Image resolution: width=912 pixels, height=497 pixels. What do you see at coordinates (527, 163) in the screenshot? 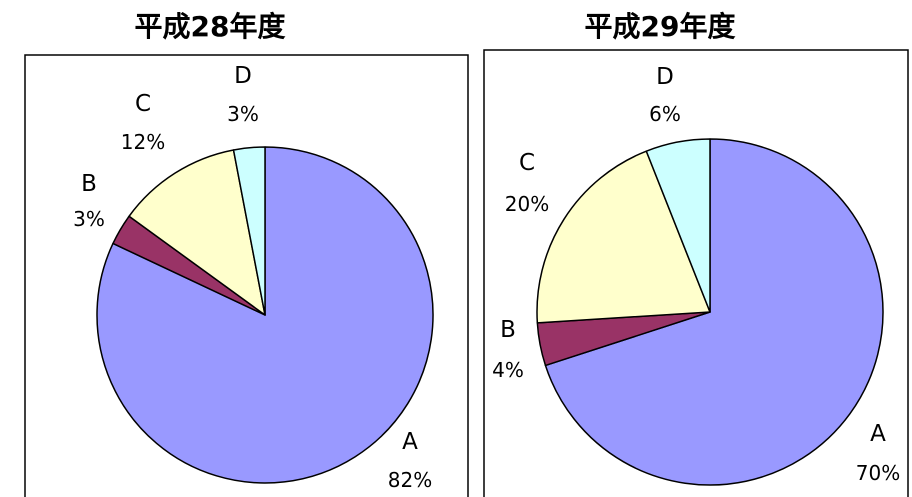
I see `chart-2-label-C-category: C` at bounding box center [527, 163].